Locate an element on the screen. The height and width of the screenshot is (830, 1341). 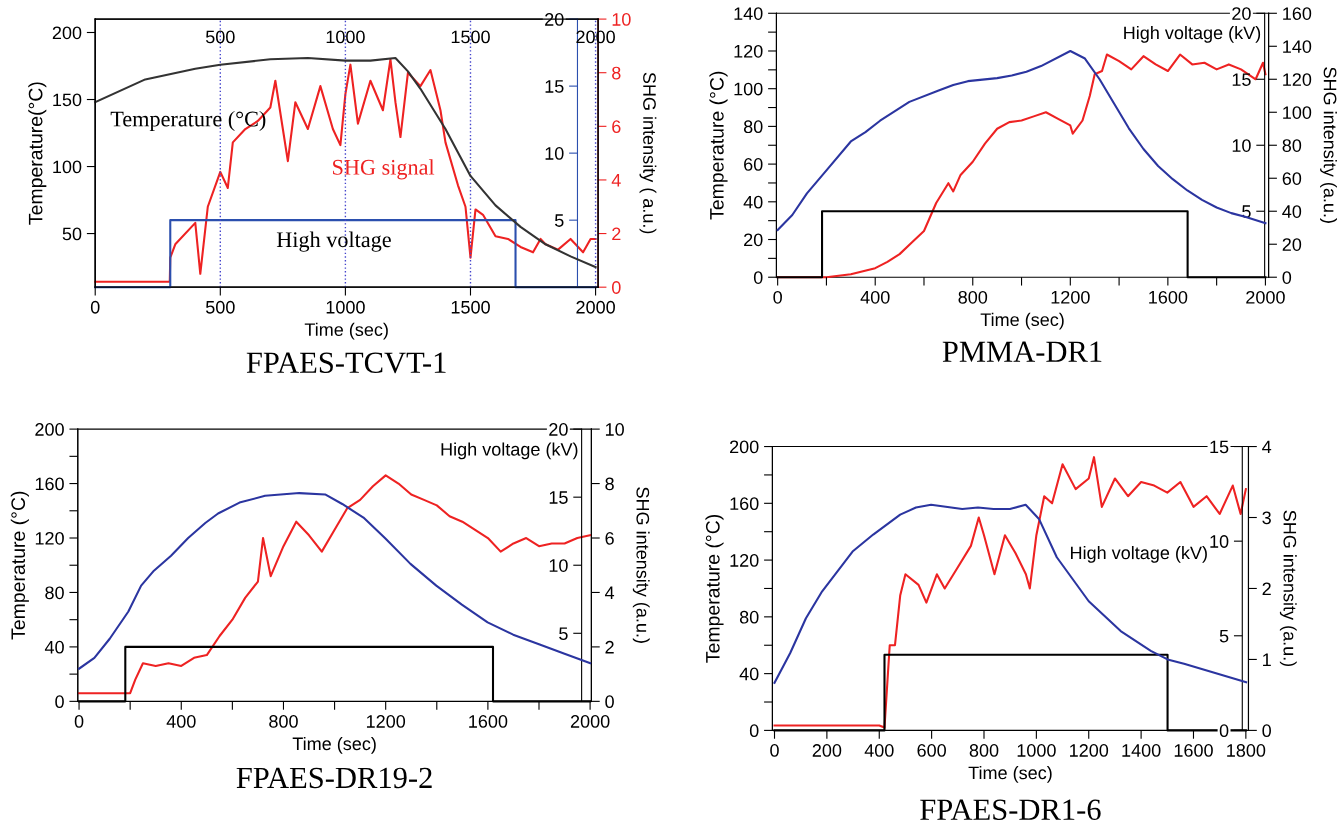
y-tick-label: 150 is located at coordinates (67, 100).